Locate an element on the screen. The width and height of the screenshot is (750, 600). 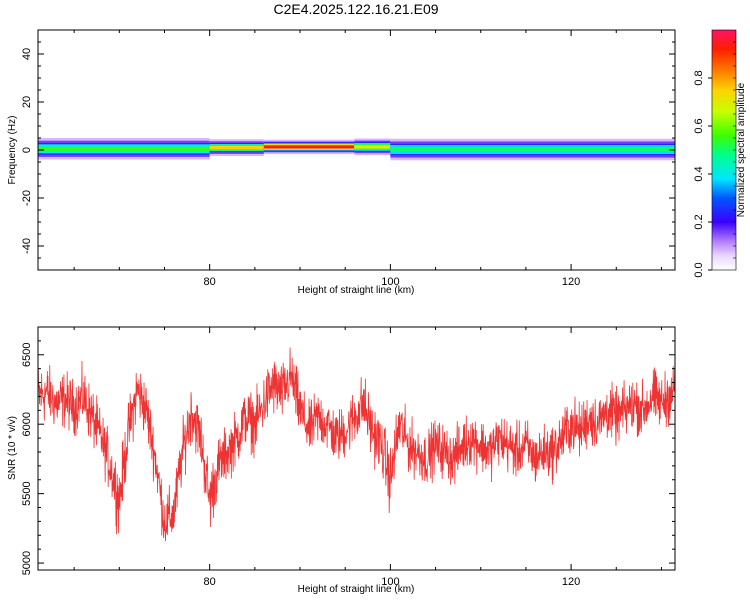
heatmap-x-tick-label: 100 is located at coordinates (390, 282).